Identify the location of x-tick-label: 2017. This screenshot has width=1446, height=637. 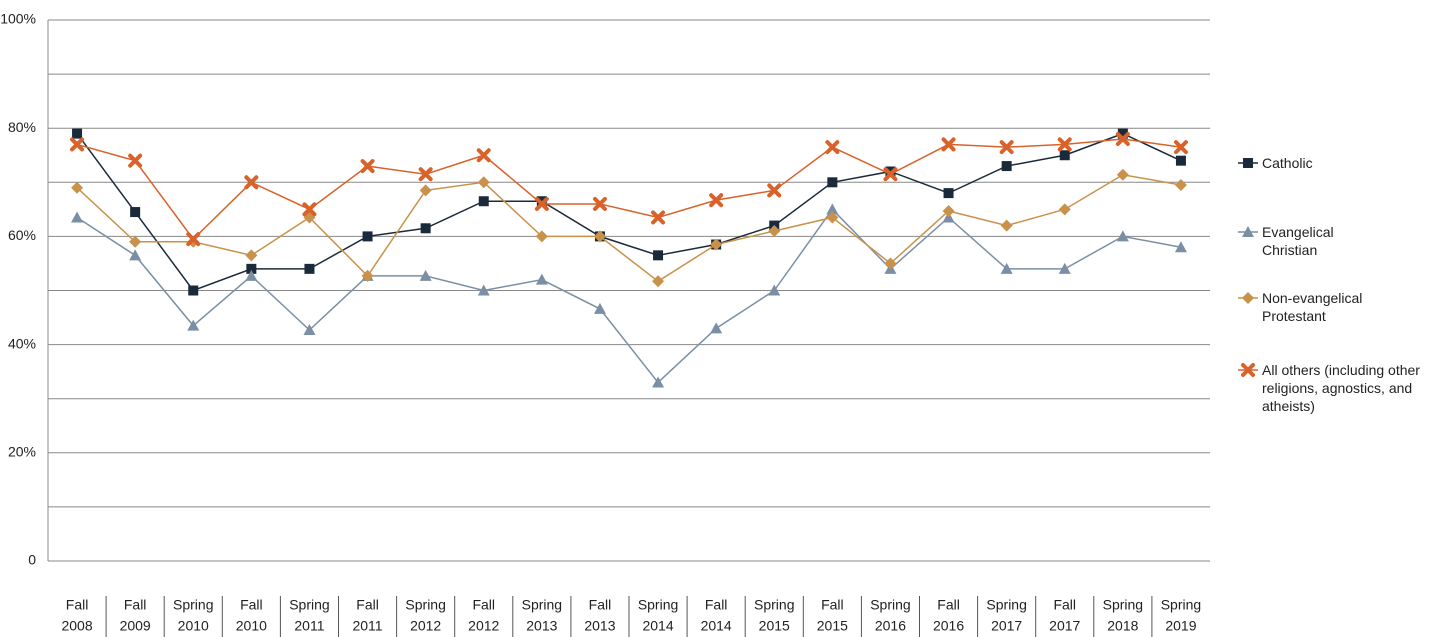
(1006, 626).